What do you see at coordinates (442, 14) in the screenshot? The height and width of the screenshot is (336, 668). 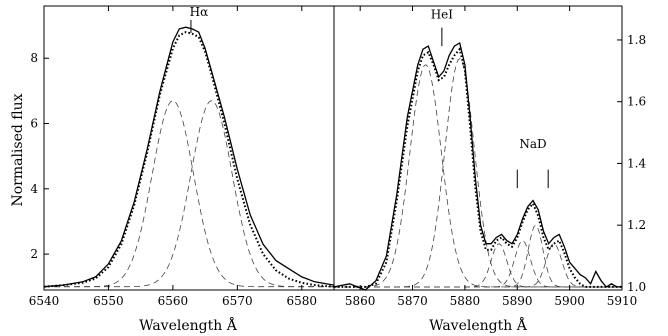 I see `right-annotation-hei-label: HeI` at bounding box center [442, 14].